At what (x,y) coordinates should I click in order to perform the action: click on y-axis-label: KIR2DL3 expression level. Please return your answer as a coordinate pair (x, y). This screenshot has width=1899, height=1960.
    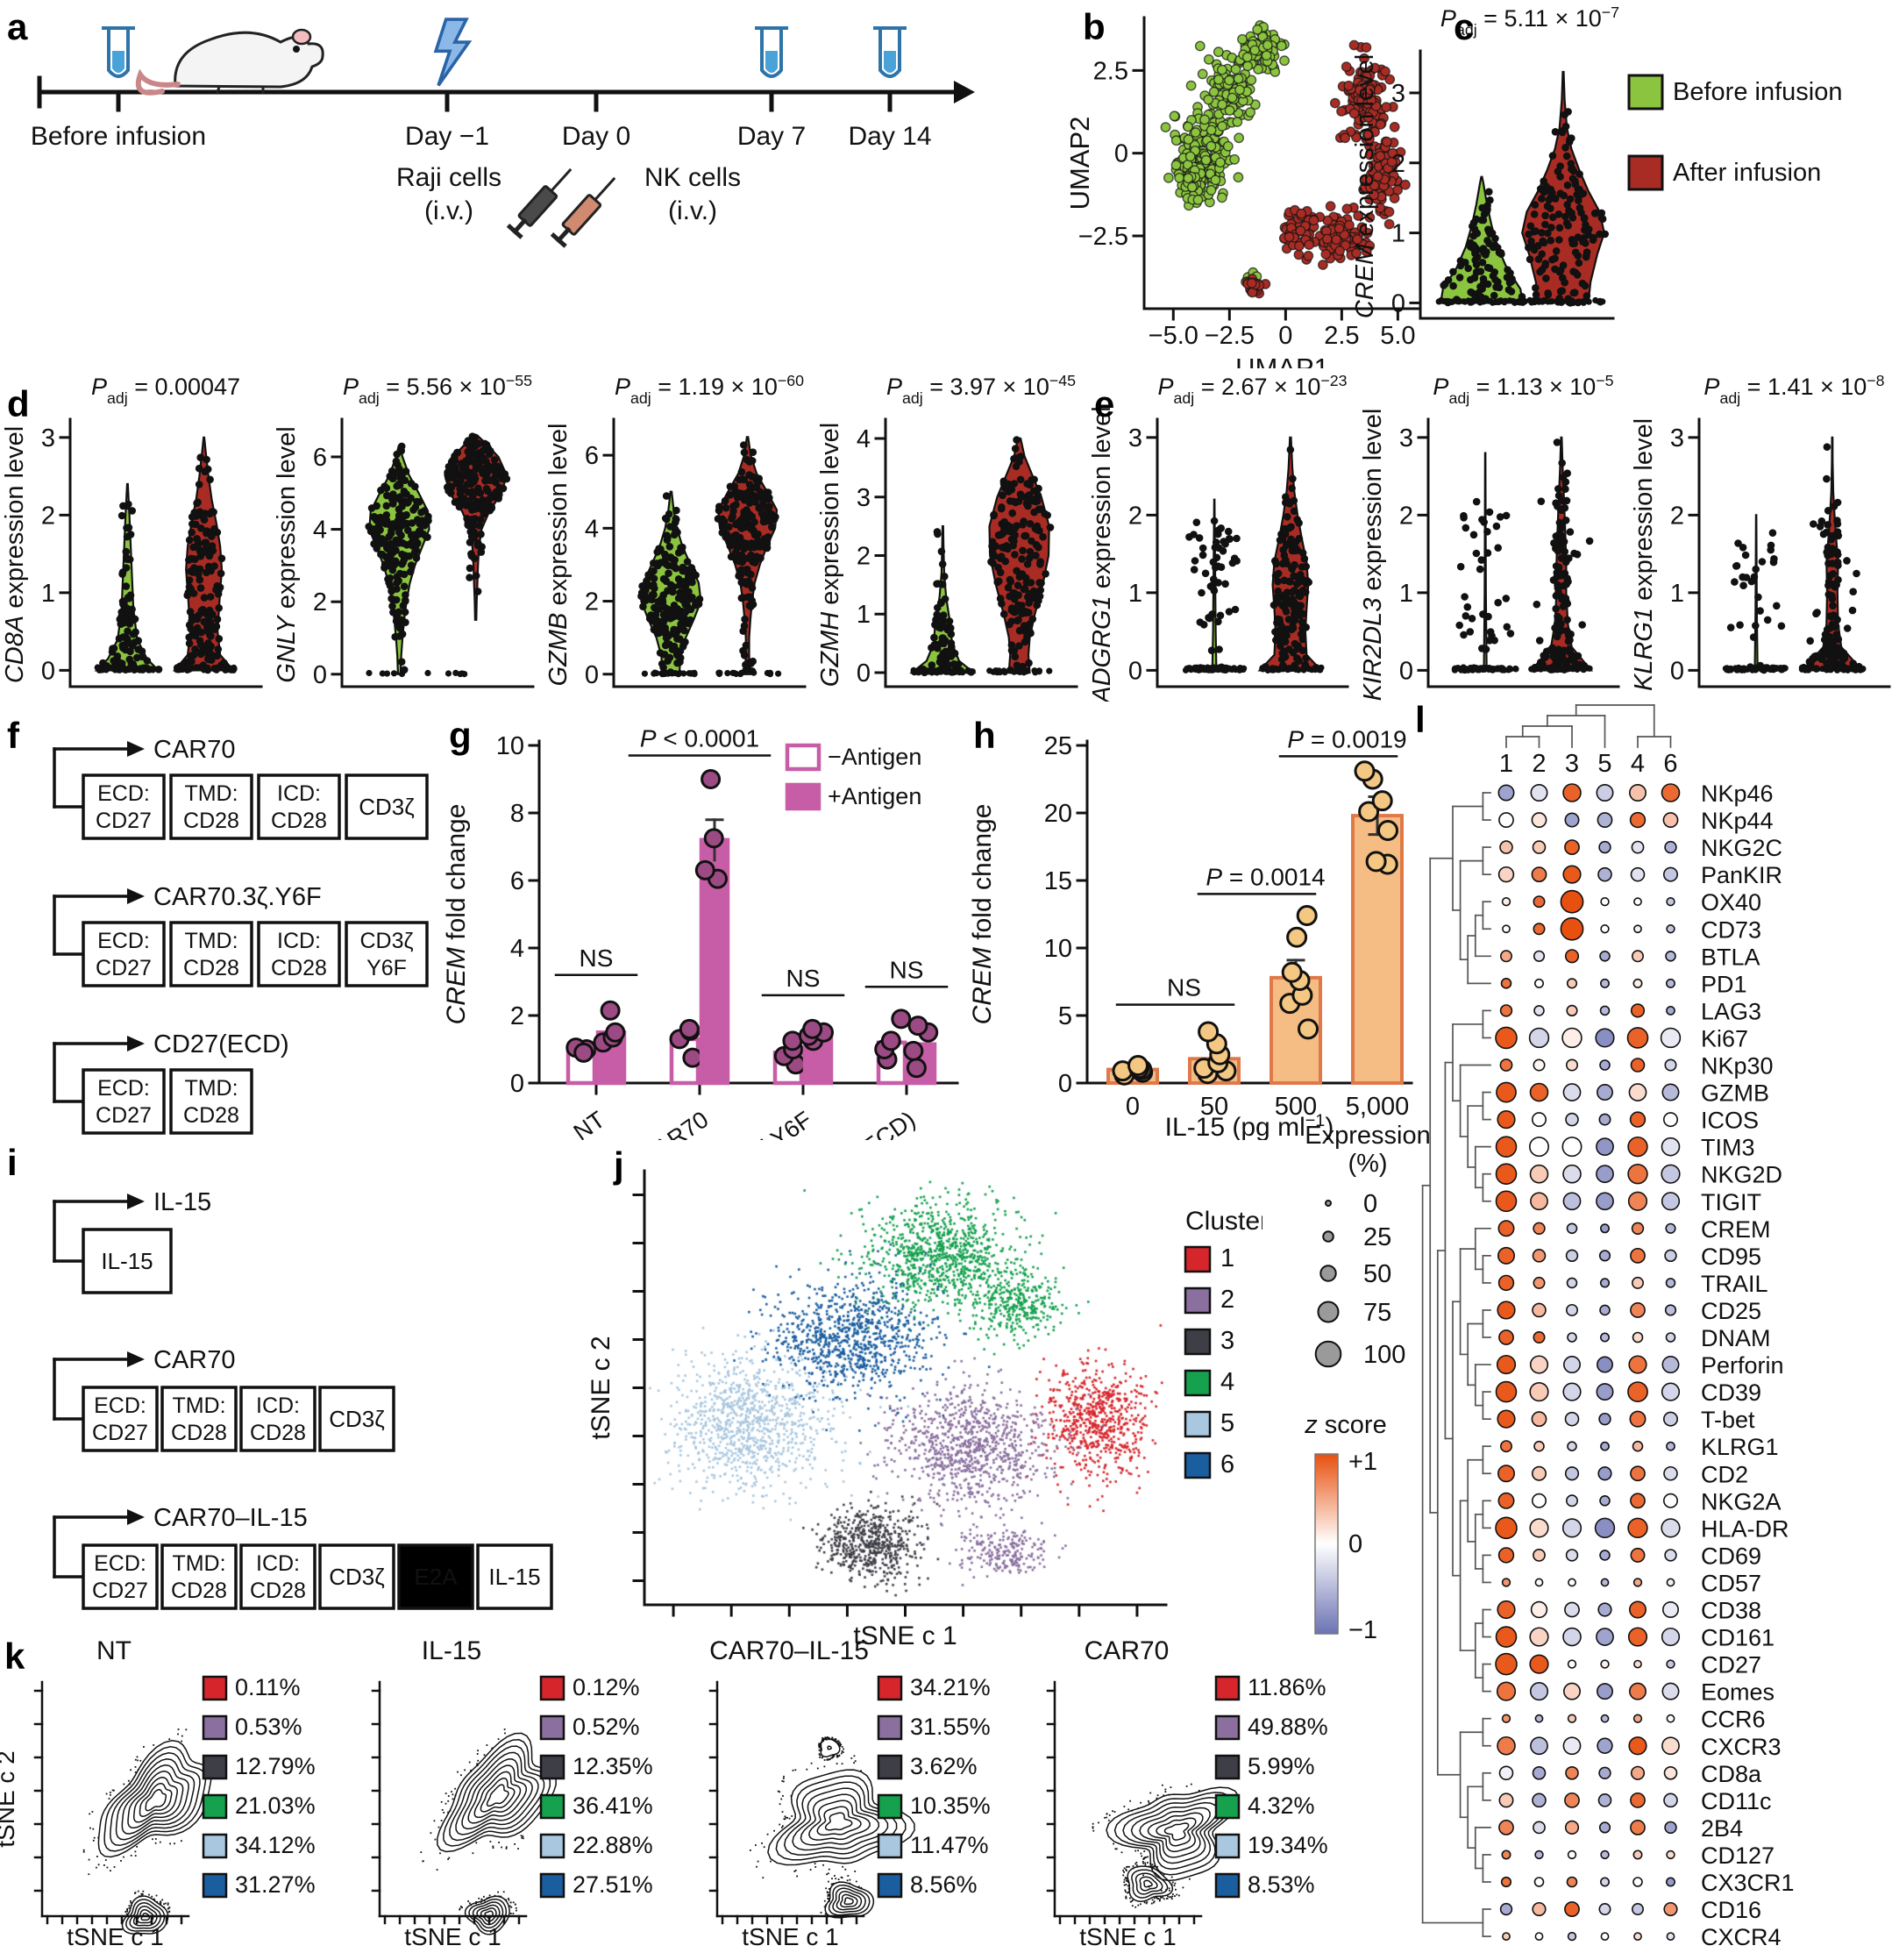
    Looking at the image, I should click on (1373, 555).